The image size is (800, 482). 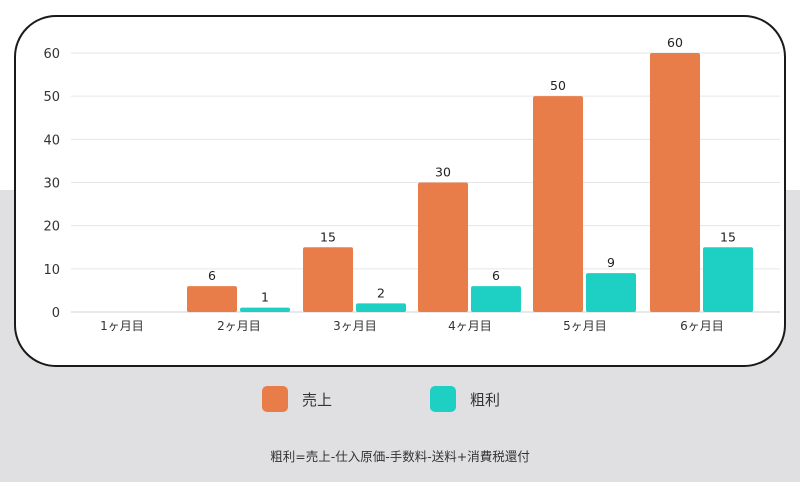 What do you see at coordinates (51, 184) in the screenshot?
I see `y-tick-label: 30` at bounding box center [51, 184].